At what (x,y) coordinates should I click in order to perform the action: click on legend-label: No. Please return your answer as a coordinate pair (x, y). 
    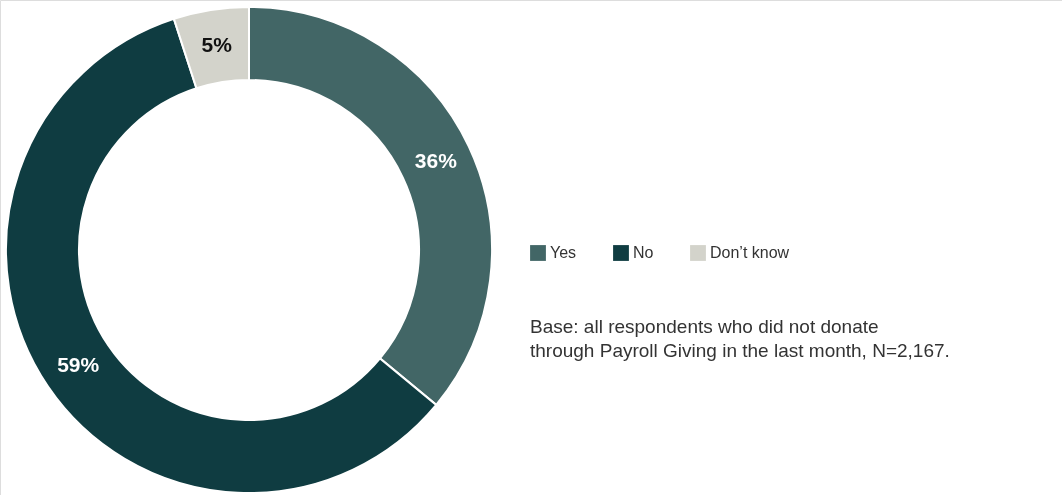
    Looking at the image, I should click on (643, 252).